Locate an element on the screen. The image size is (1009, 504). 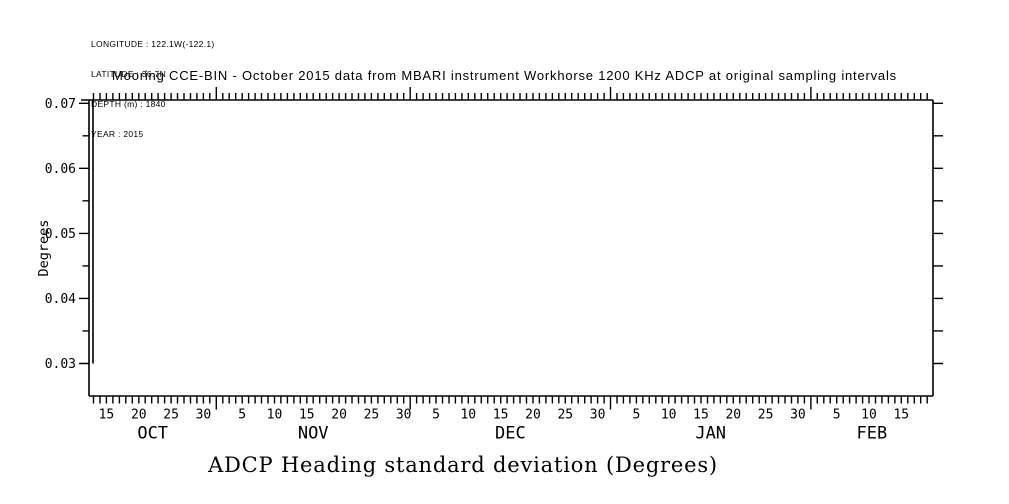
station-info-longitude: LONGITUDE : 122.1W(-122.1) is located at coordinates (153, 44).